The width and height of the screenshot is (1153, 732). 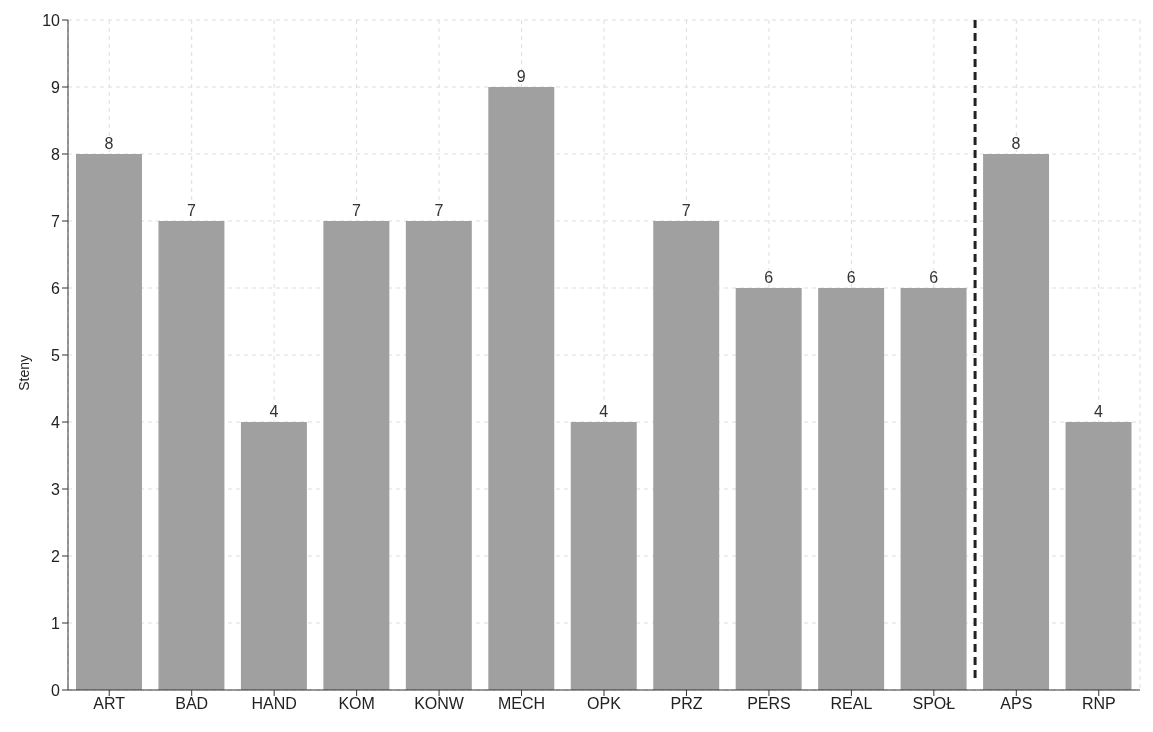 I want to click on x-tick-label: BAD, so click(x=192, y=704).